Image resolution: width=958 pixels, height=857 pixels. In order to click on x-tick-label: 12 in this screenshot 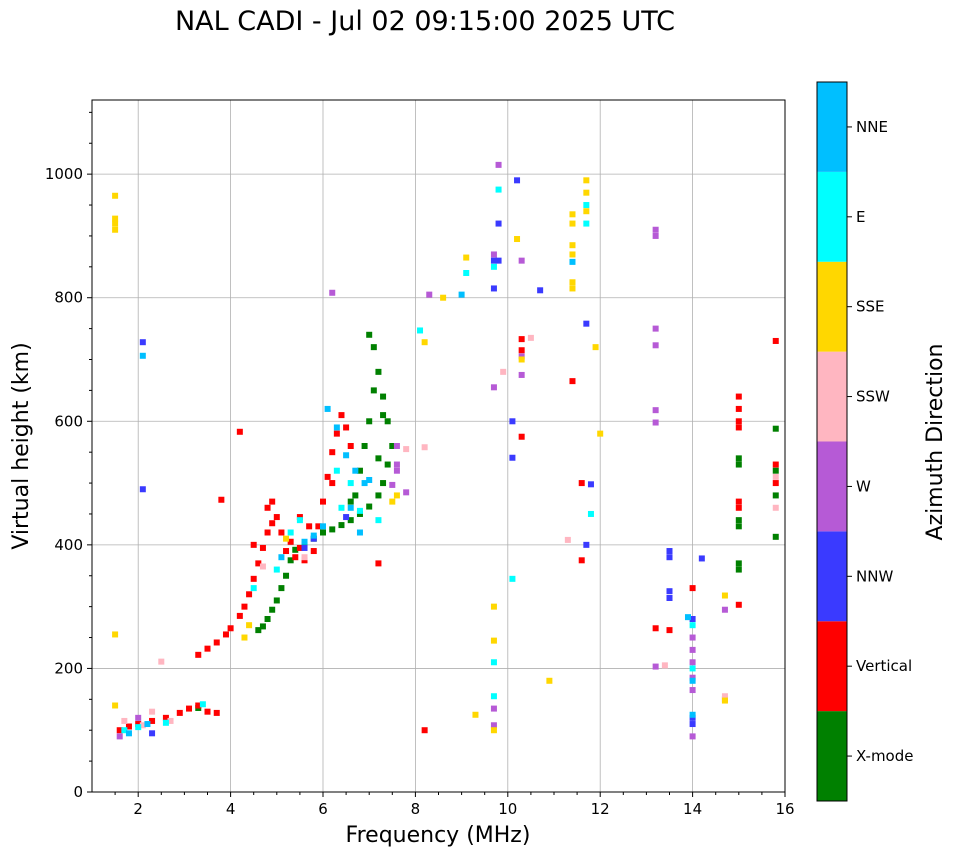, I will do `click(600, 809)`.